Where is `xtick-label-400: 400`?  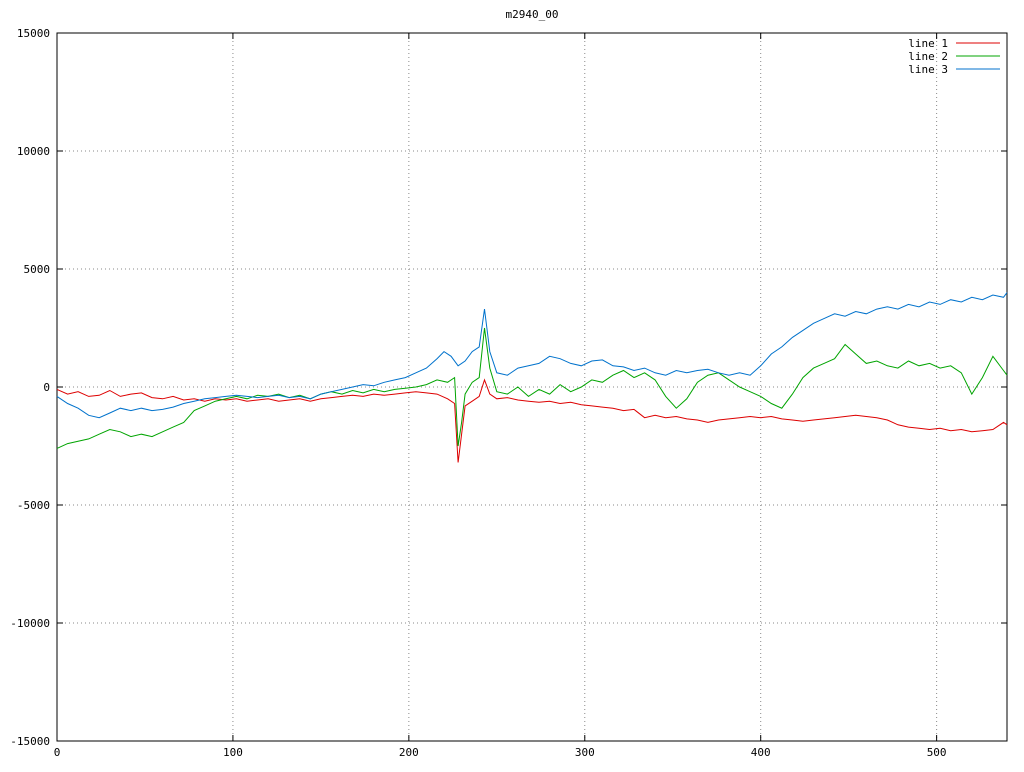
xtick-label-400: 400 is located at coordinates (761, 752).